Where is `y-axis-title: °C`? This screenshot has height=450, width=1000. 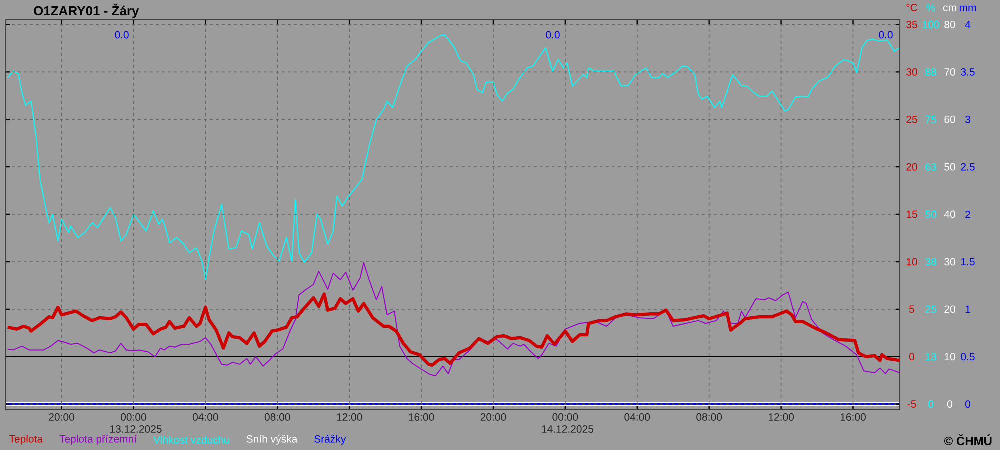 y-axis-title: °C is located at coordinates (912, 8).